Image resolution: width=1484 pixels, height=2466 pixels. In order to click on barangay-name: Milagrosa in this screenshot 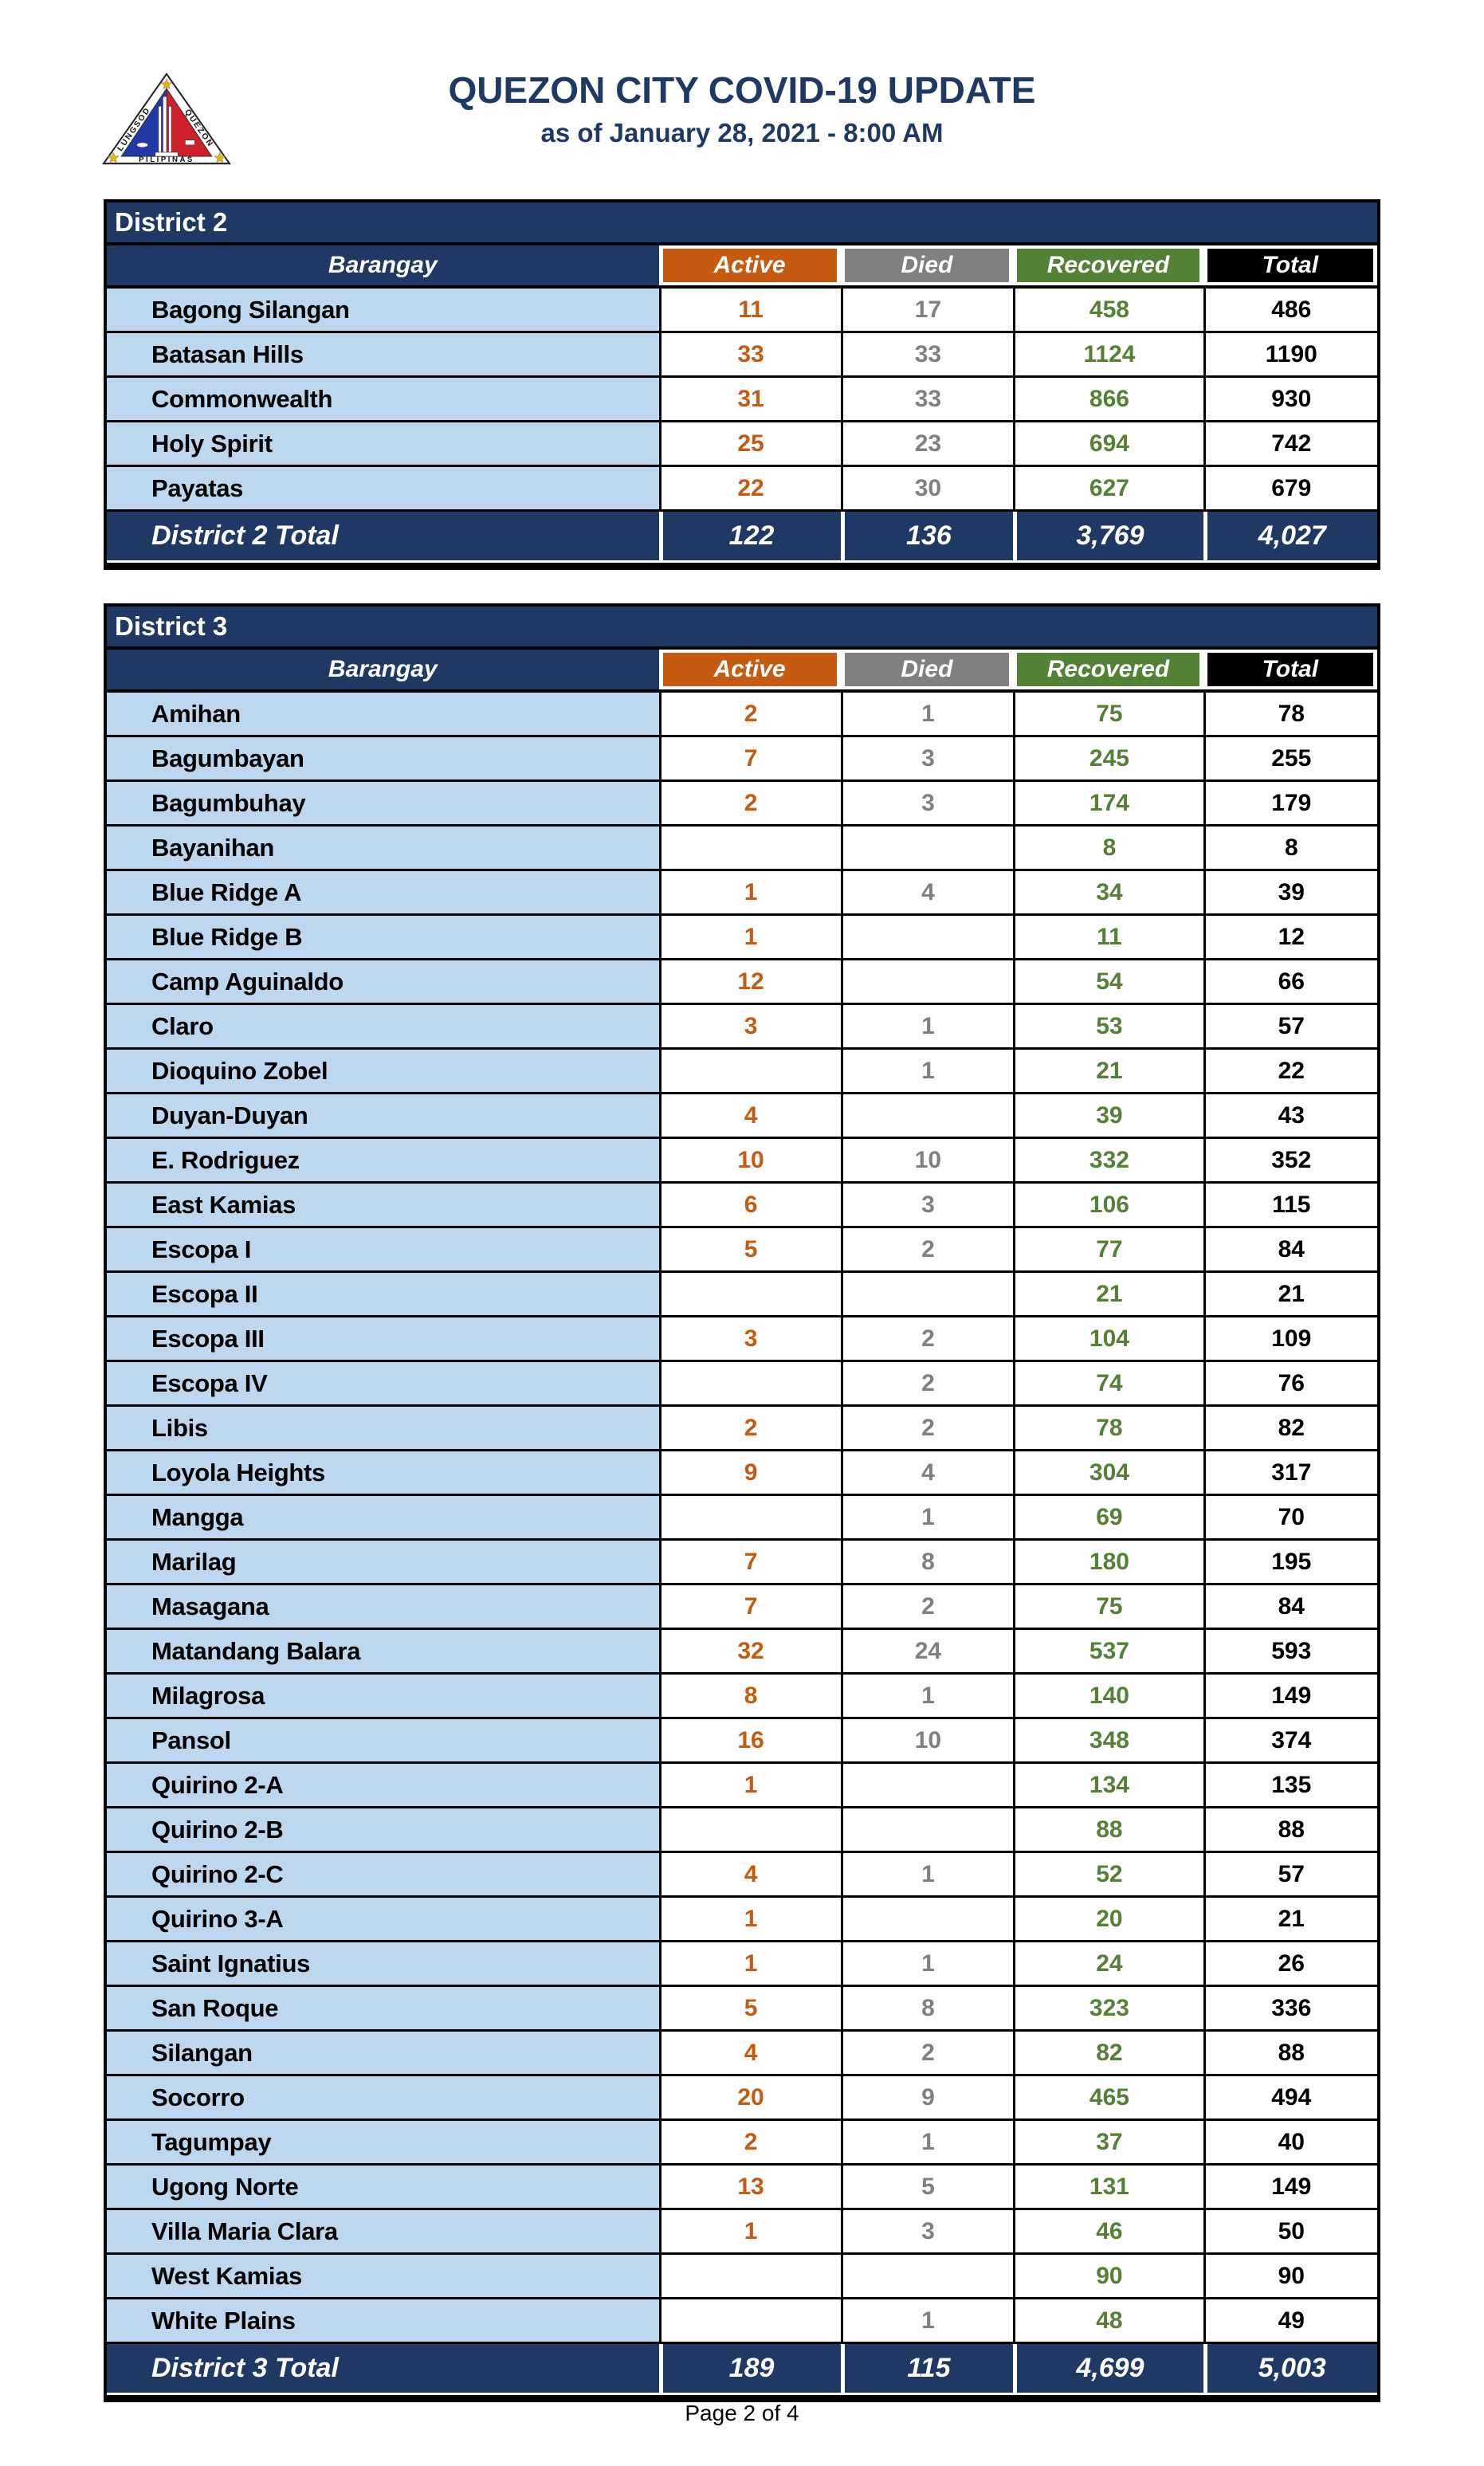, I will do `click(383, 1696)`.